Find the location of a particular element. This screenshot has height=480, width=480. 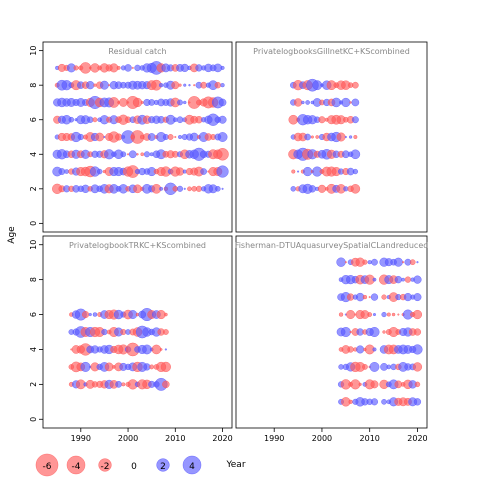

legend-label: -6 is located at coordinates (47, 467).